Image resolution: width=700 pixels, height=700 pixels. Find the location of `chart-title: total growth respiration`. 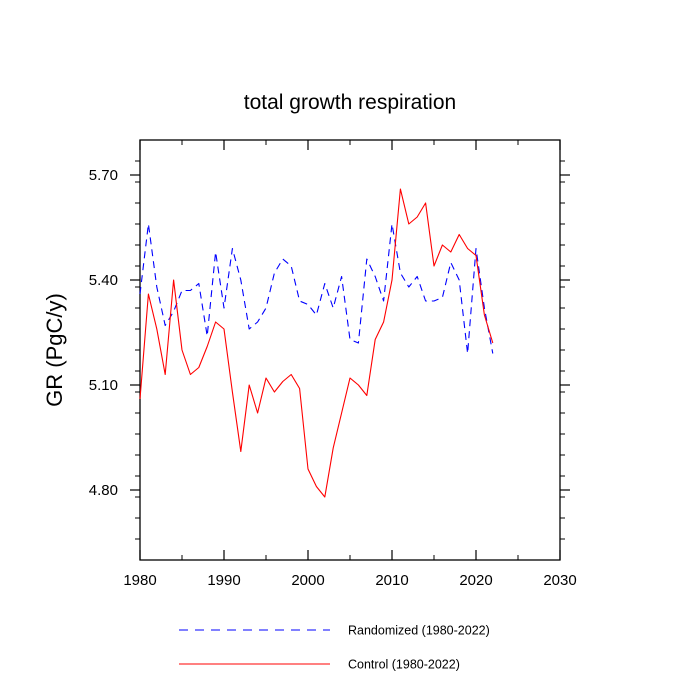

chart-title: total growth respiration is located at coordinates (350, 102).